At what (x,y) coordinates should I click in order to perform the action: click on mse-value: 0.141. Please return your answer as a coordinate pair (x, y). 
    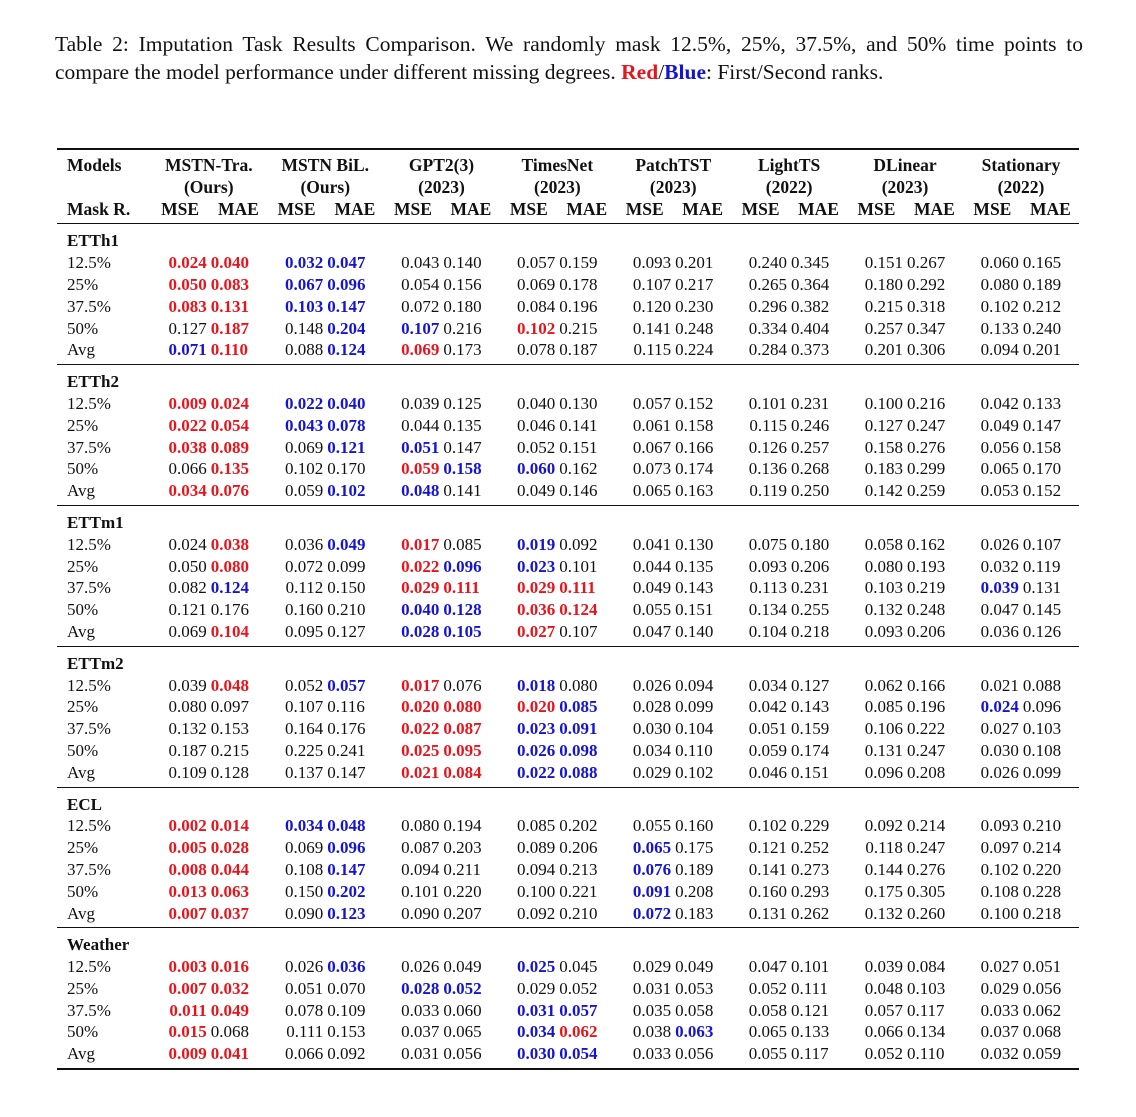
    Looking at the image, I should click on (652, 328).